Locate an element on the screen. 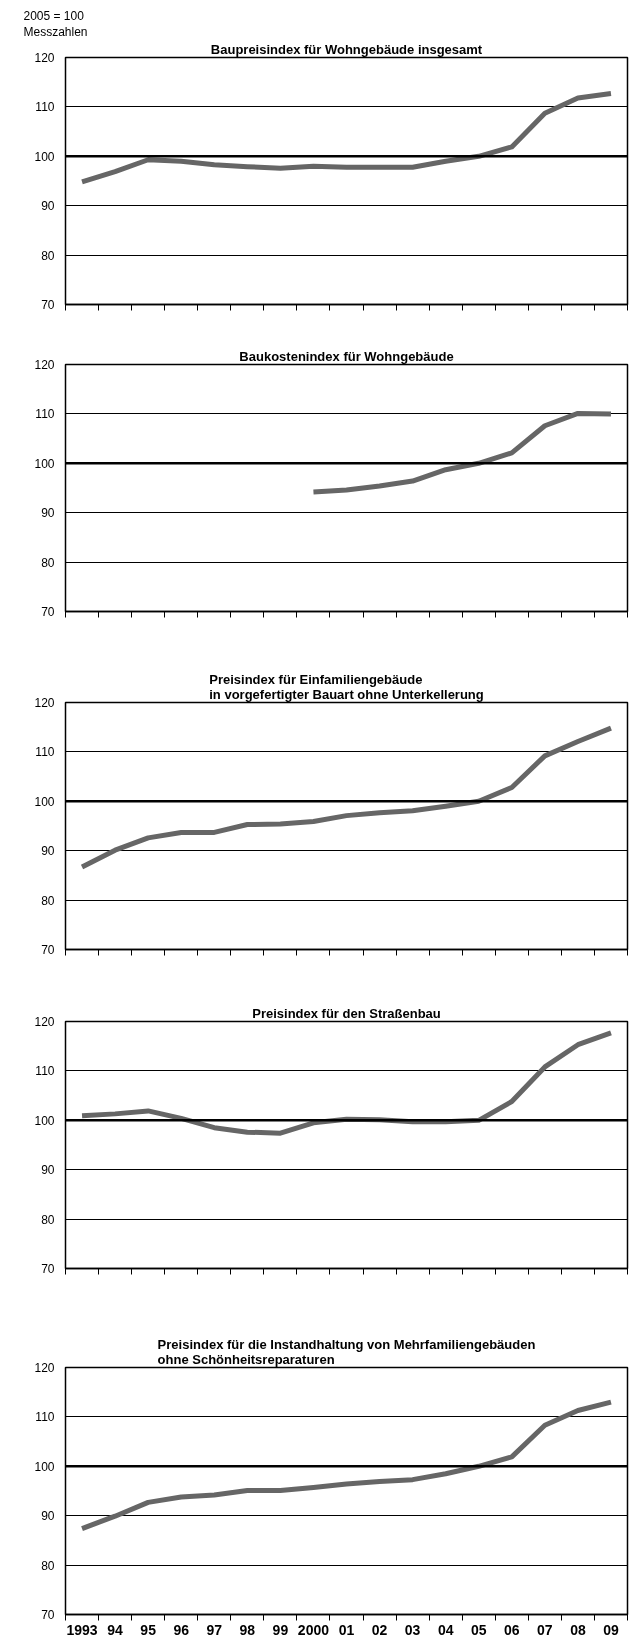  chart-title: Baukostenindex für Wohngebäude is located at coordinates (346, 356).